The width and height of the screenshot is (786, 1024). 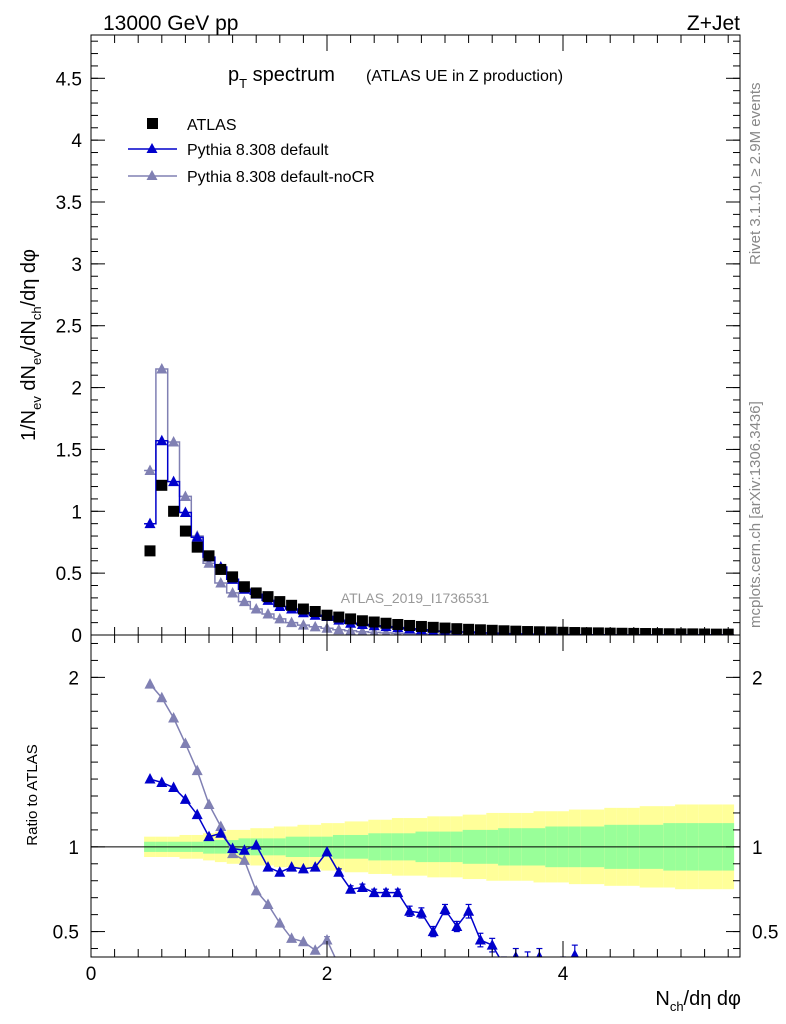 I want to click on x-tick-label: 4, so click(x=563, y=974).